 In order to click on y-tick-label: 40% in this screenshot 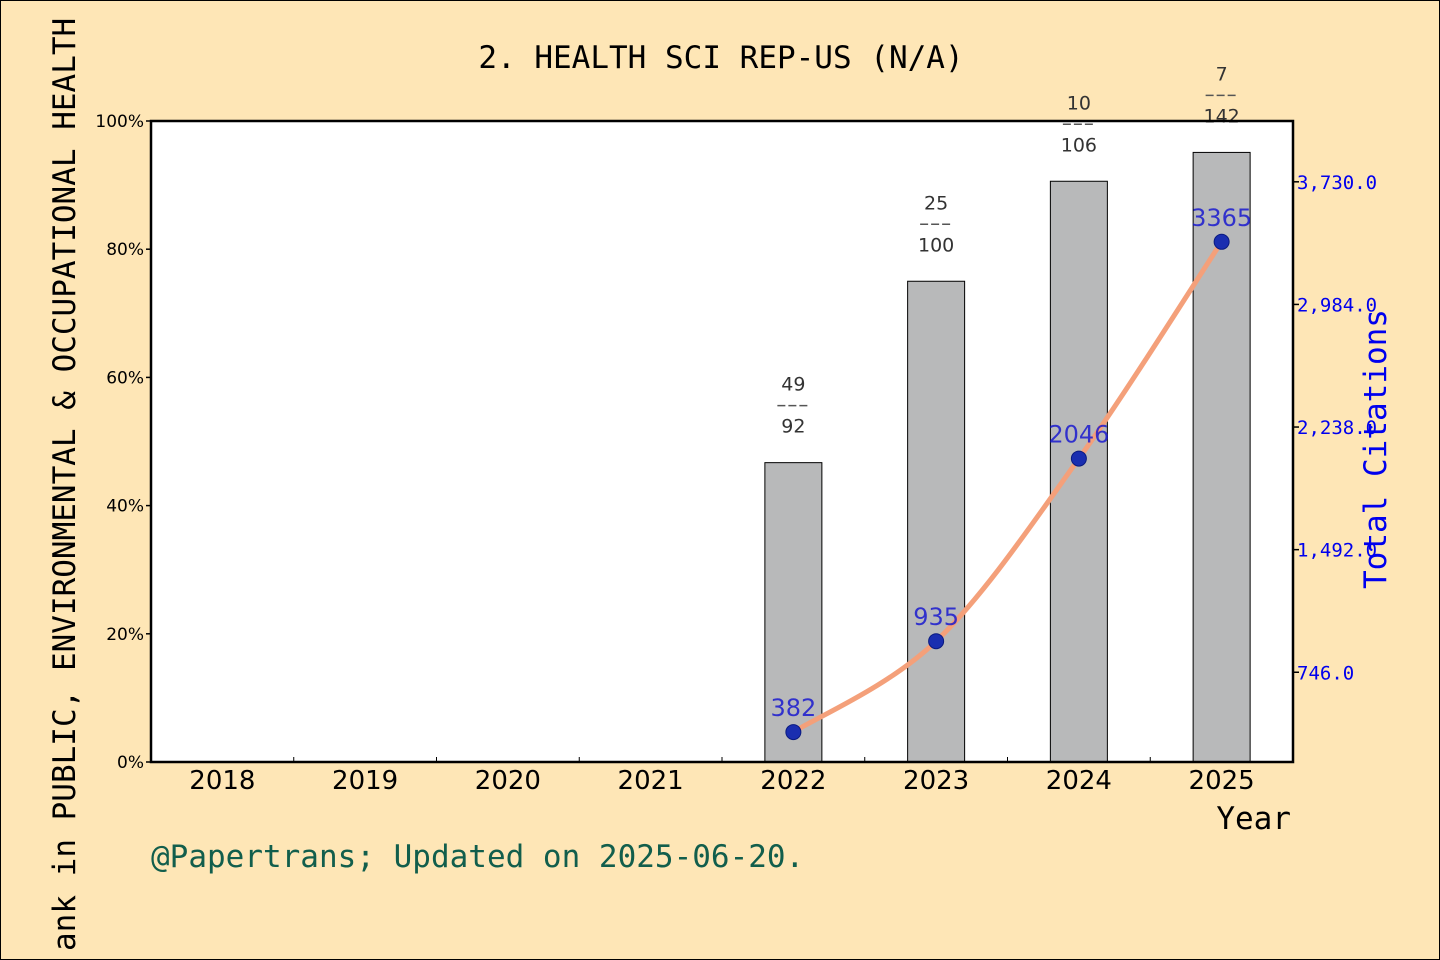, I will do `click(125, 507)`.